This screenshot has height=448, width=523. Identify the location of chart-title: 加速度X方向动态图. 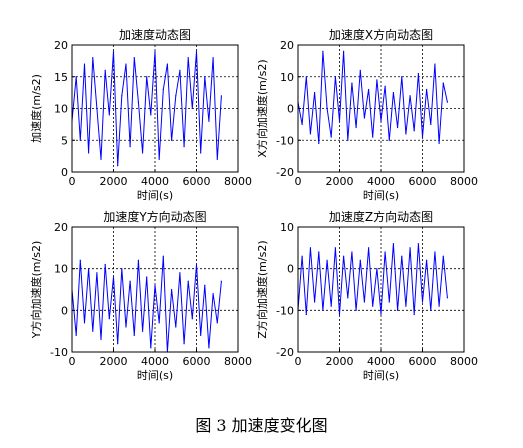
(381, 34).